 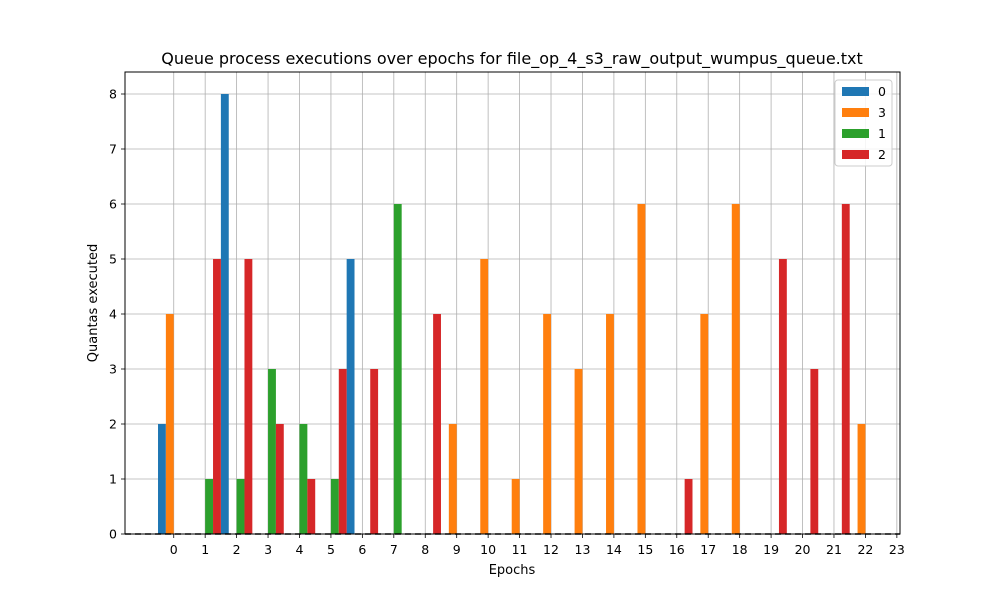 What do you see at coordinates (834, 549) in the screenshot?
I see `x-tick-label: 21` at bounding box center [834, 549].